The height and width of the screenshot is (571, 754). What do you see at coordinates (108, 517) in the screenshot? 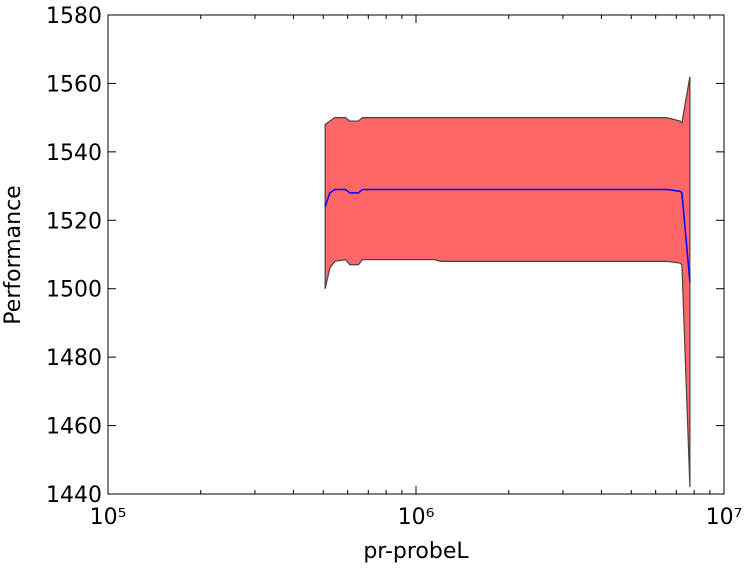
I see `x-tick-label: 10⁵` at bounding box center [108, 517].